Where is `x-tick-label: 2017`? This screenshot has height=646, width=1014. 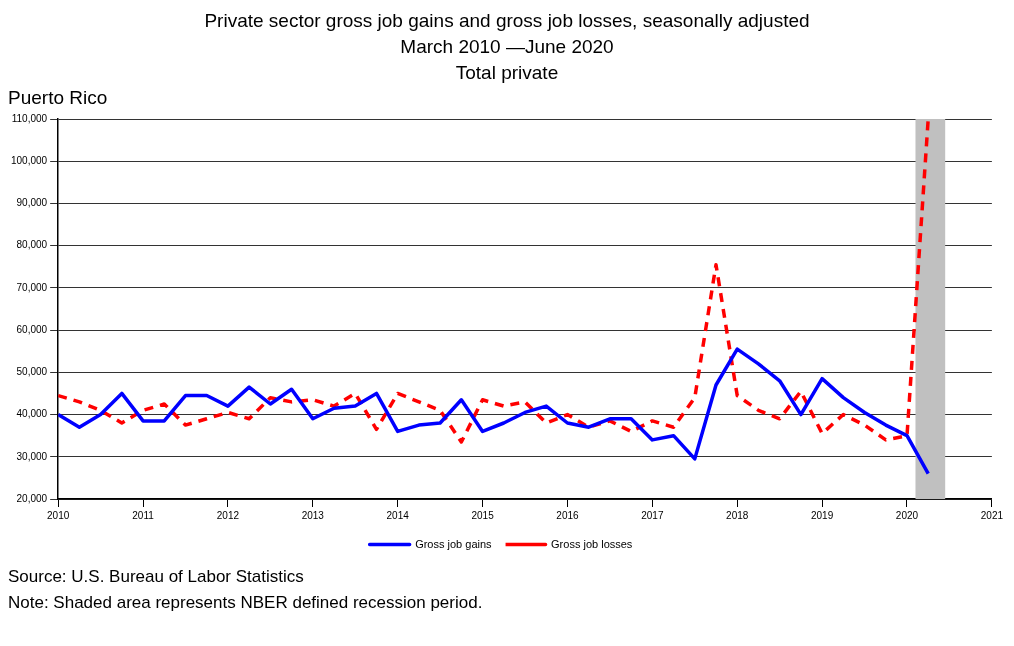
x-tick-label: 2017 is located at coordinates (652, 515).